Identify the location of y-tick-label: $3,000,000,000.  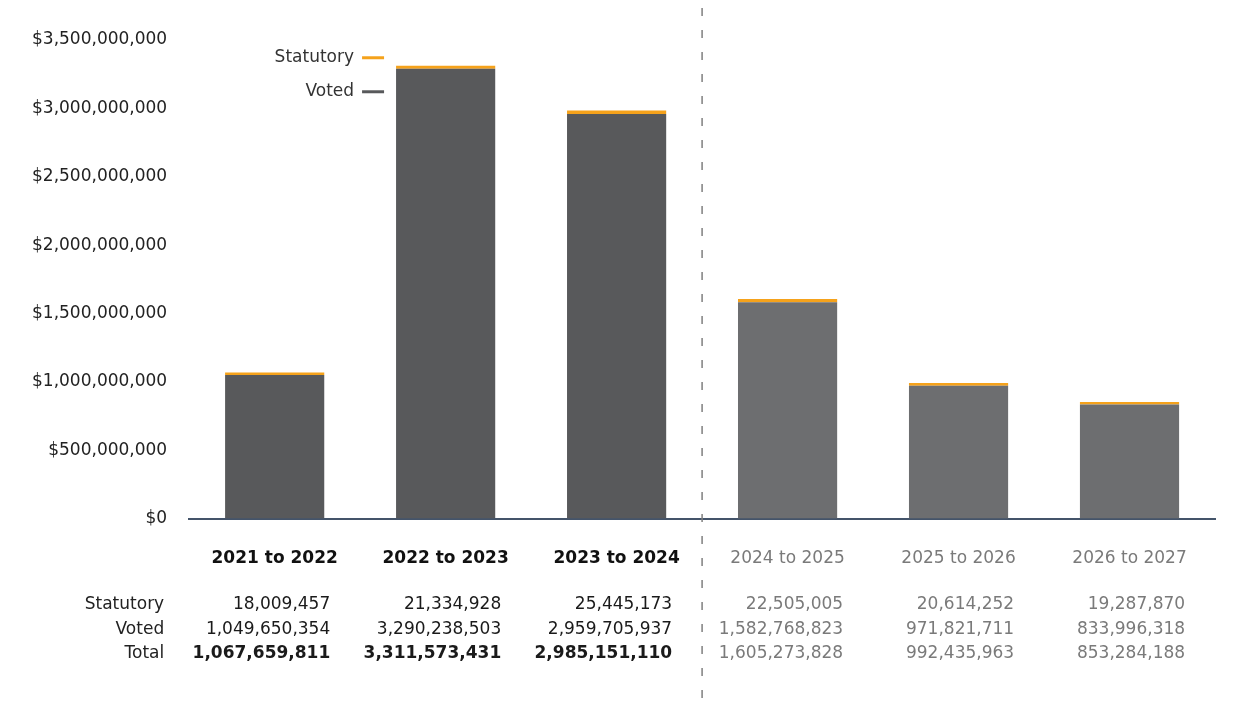
(100, 106).